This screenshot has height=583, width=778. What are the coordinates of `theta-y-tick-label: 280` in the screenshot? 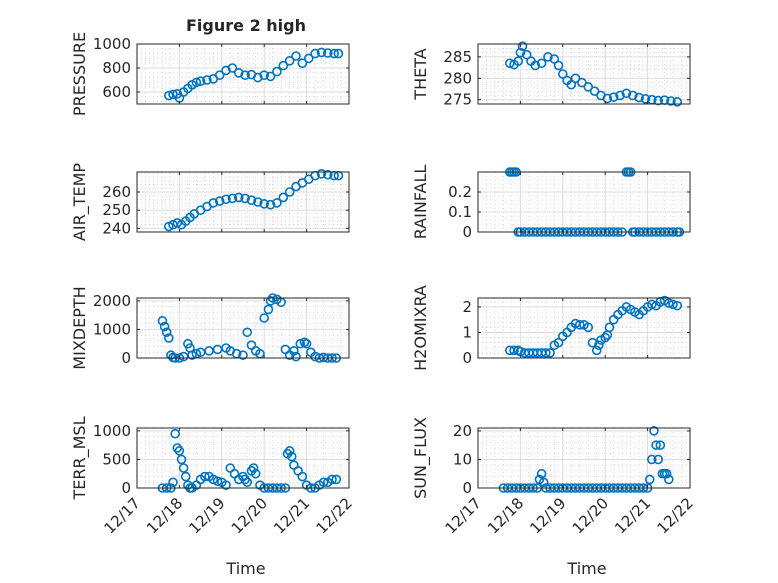 It's located at (457, 78).